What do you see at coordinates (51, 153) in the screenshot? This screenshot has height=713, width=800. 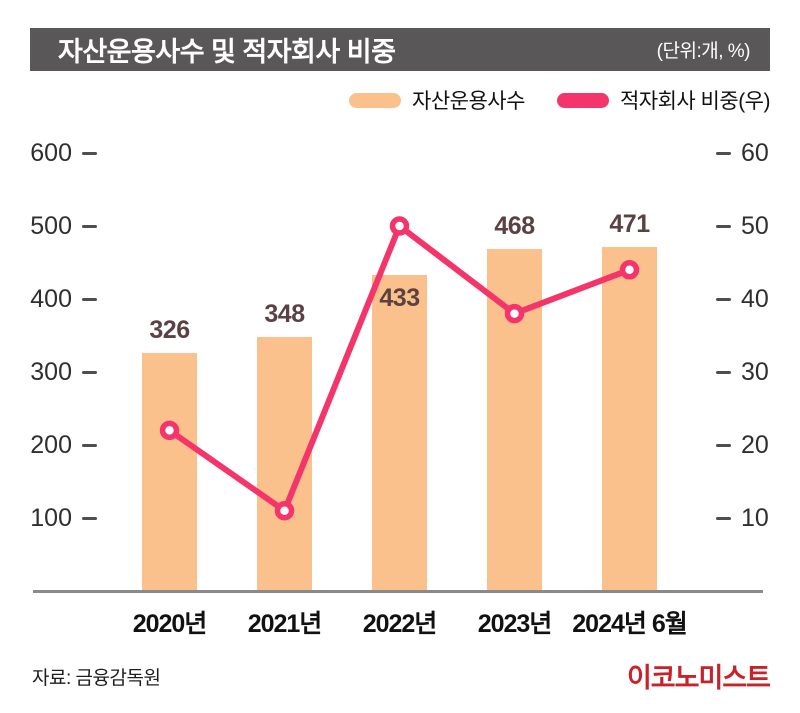 I see `left-axis-tick-label: 600` at bounding box center [51, 153].